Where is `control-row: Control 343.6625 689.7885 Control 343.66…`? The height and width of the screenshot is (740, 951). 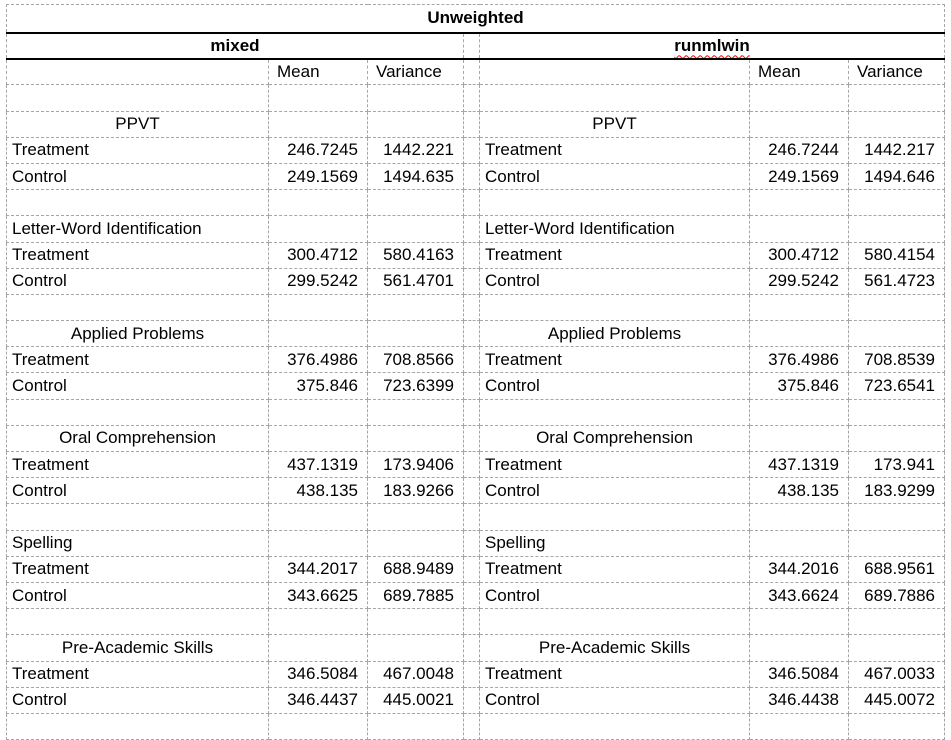 control-row: Control 343.6625 689.7885 Control 343.66… is located at coordinates (476, 595).